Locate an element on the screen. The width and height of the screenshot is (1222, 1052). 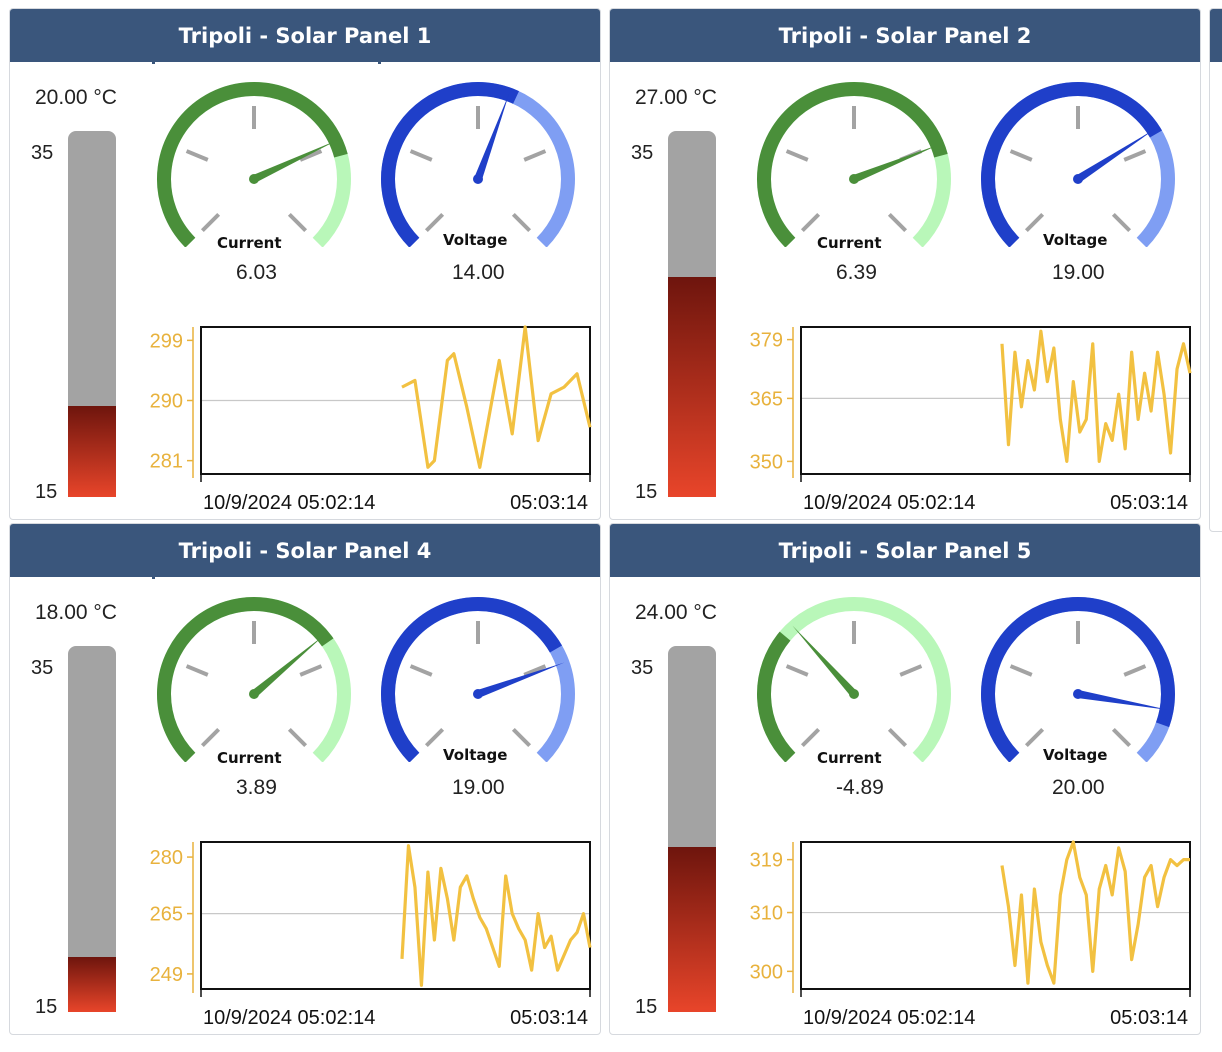
temperature-label: 27.00 °C is located at coordinates (676, 97).